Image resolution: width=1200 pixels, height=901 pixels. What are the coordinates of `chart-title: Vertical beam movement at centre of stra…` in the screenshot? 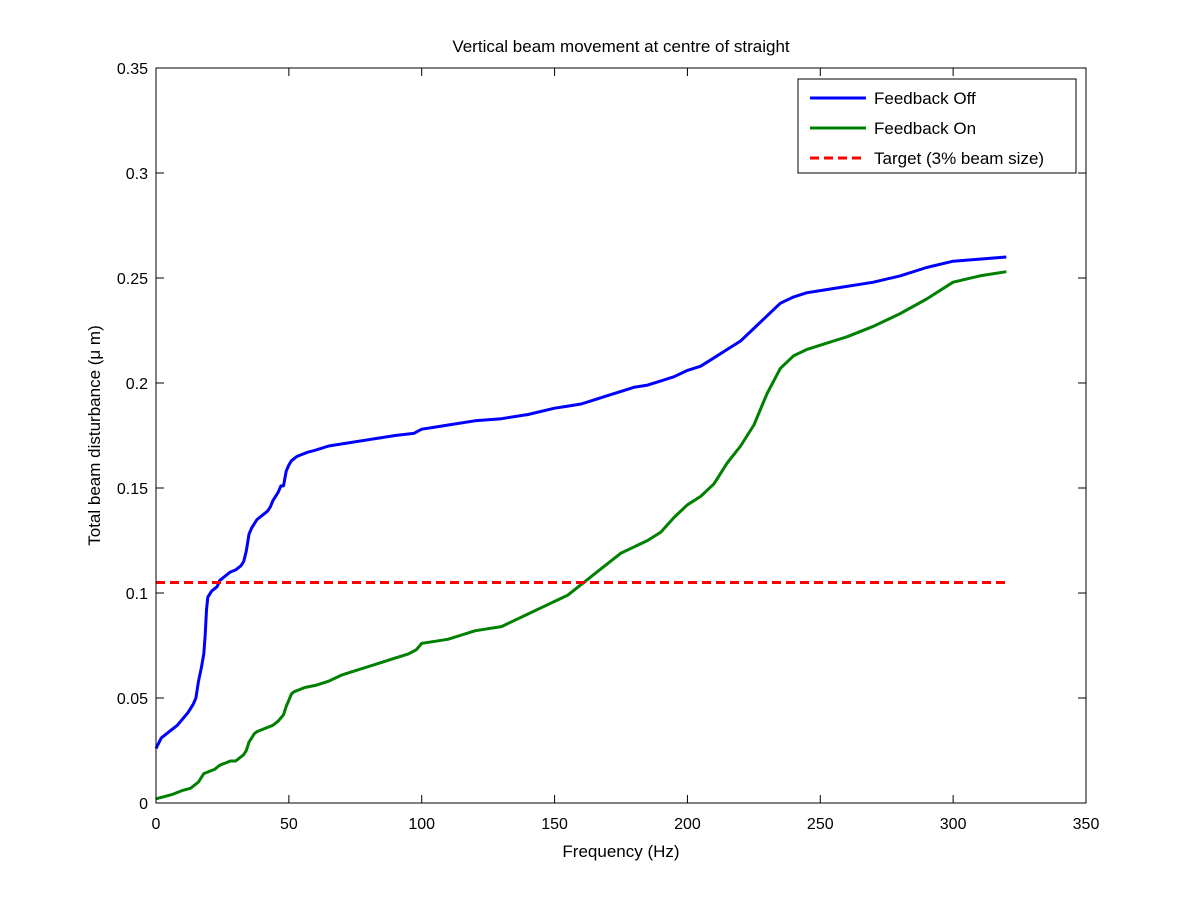 It's located at (621, 46).